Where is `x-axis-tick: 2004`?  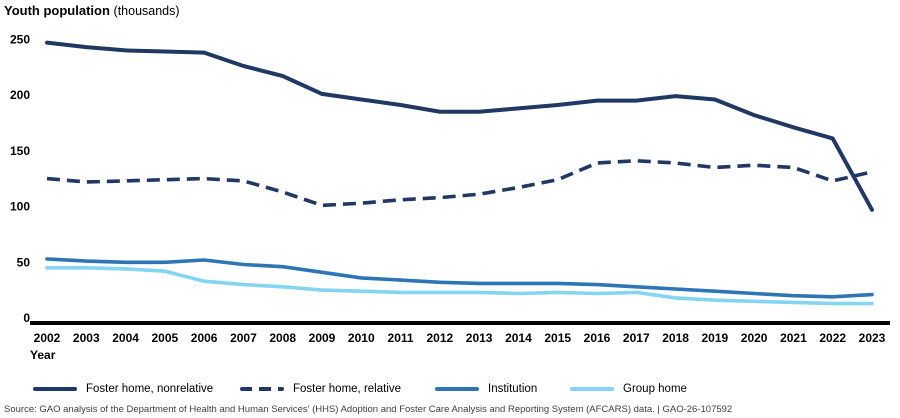 x-axis-tick: 2004 is located at coordinates (125, 338).